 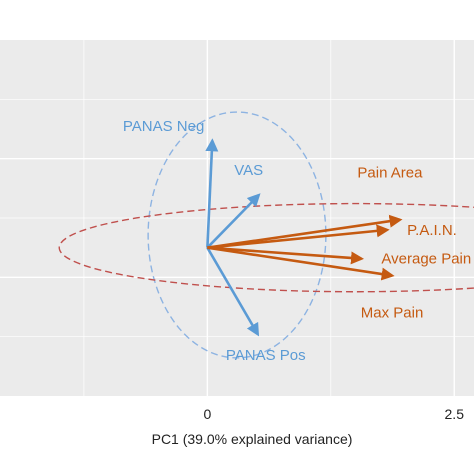 What do you see at coordinates (286, 255) in the screenshot?
I see `vector-average-pain` at bounding box center [286, 255].